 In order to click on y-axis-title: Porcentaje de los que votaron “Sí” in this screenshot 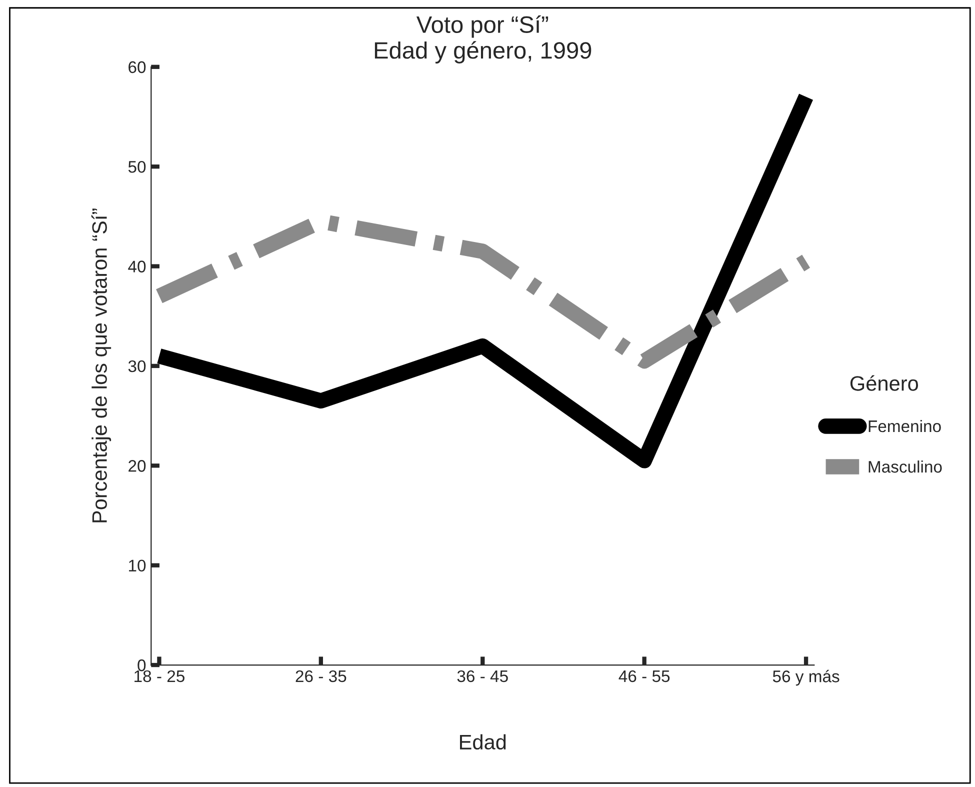, I will do `click(101, 365)`.